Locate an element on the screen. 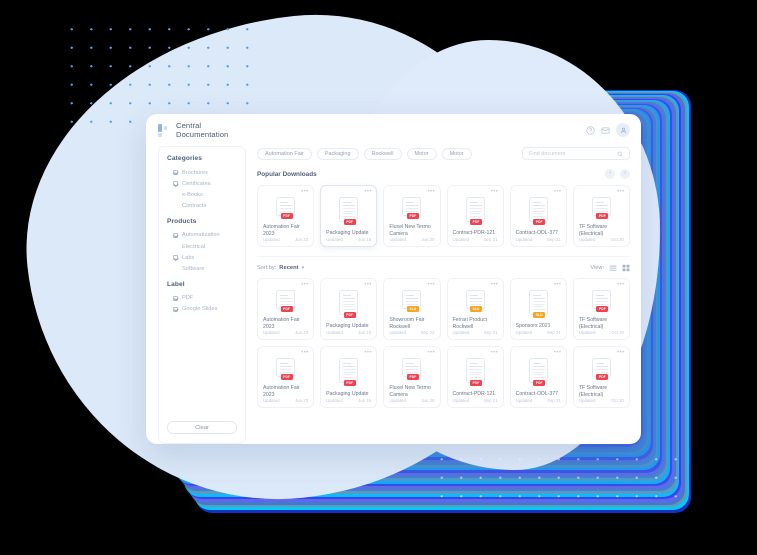 The image size is (757, 555). sidebar-filter-google-slides: Google Slides is located at coordinates (202, 309).